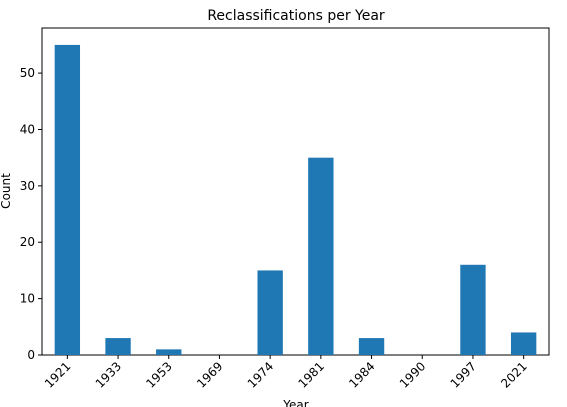 Image resolution: width=567 pixels, height=407 pixels. I want to click on y-tick-label: 10, so click(27, 299).